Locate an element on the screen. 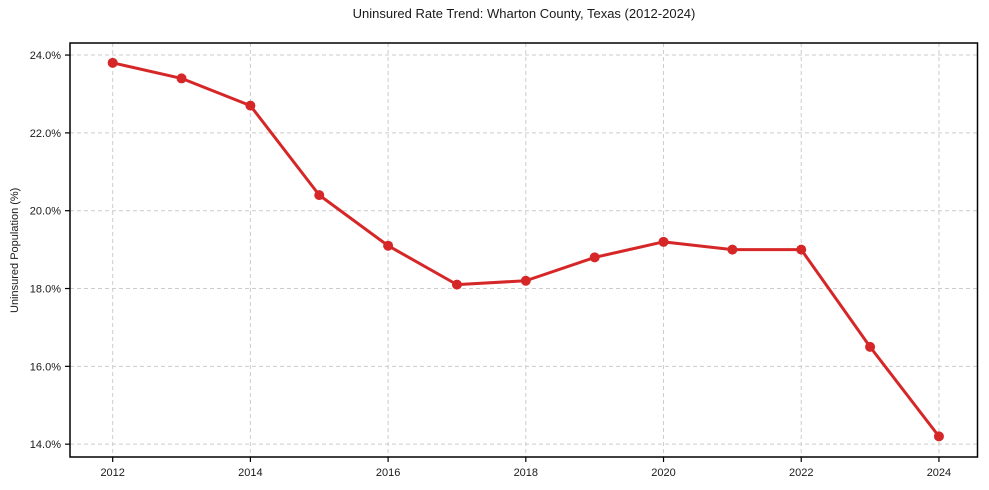 The image size is (989, 490). y-tick-label: 24.0% is located at coordinates (45, 56).